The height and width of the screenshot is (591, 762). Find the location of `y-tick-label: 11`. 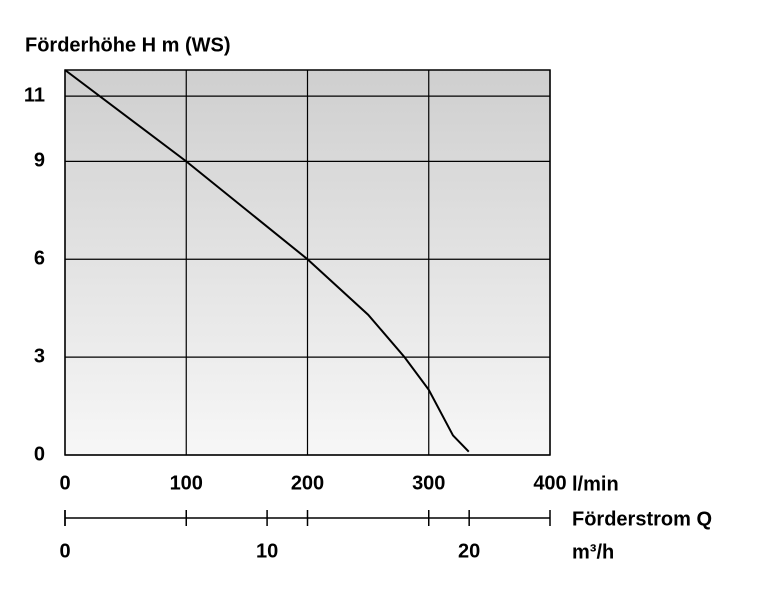

y-tick-label: 11 is located at coordinates (34, 95).